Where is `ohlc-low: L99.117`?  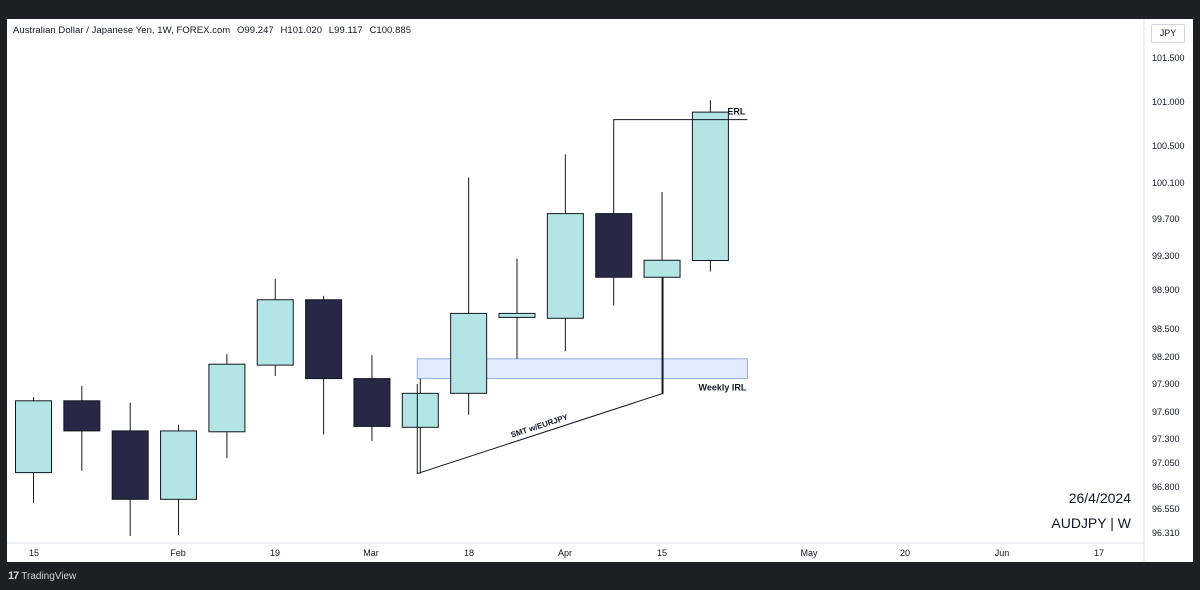 ohlc-low: L99.117 is located at coordinates (345, 30).